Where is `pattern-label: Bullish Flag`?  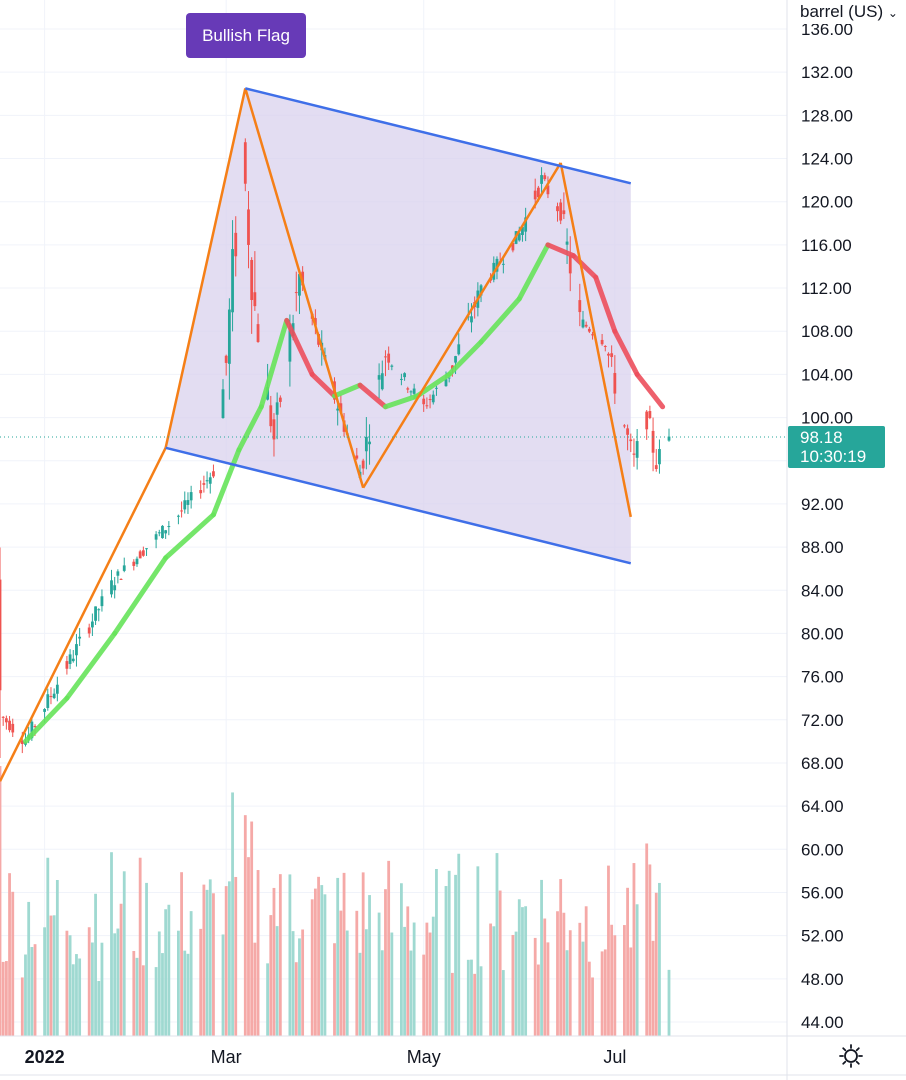
pattern-label: Bullish Flag is located at coordinates (246, 35).